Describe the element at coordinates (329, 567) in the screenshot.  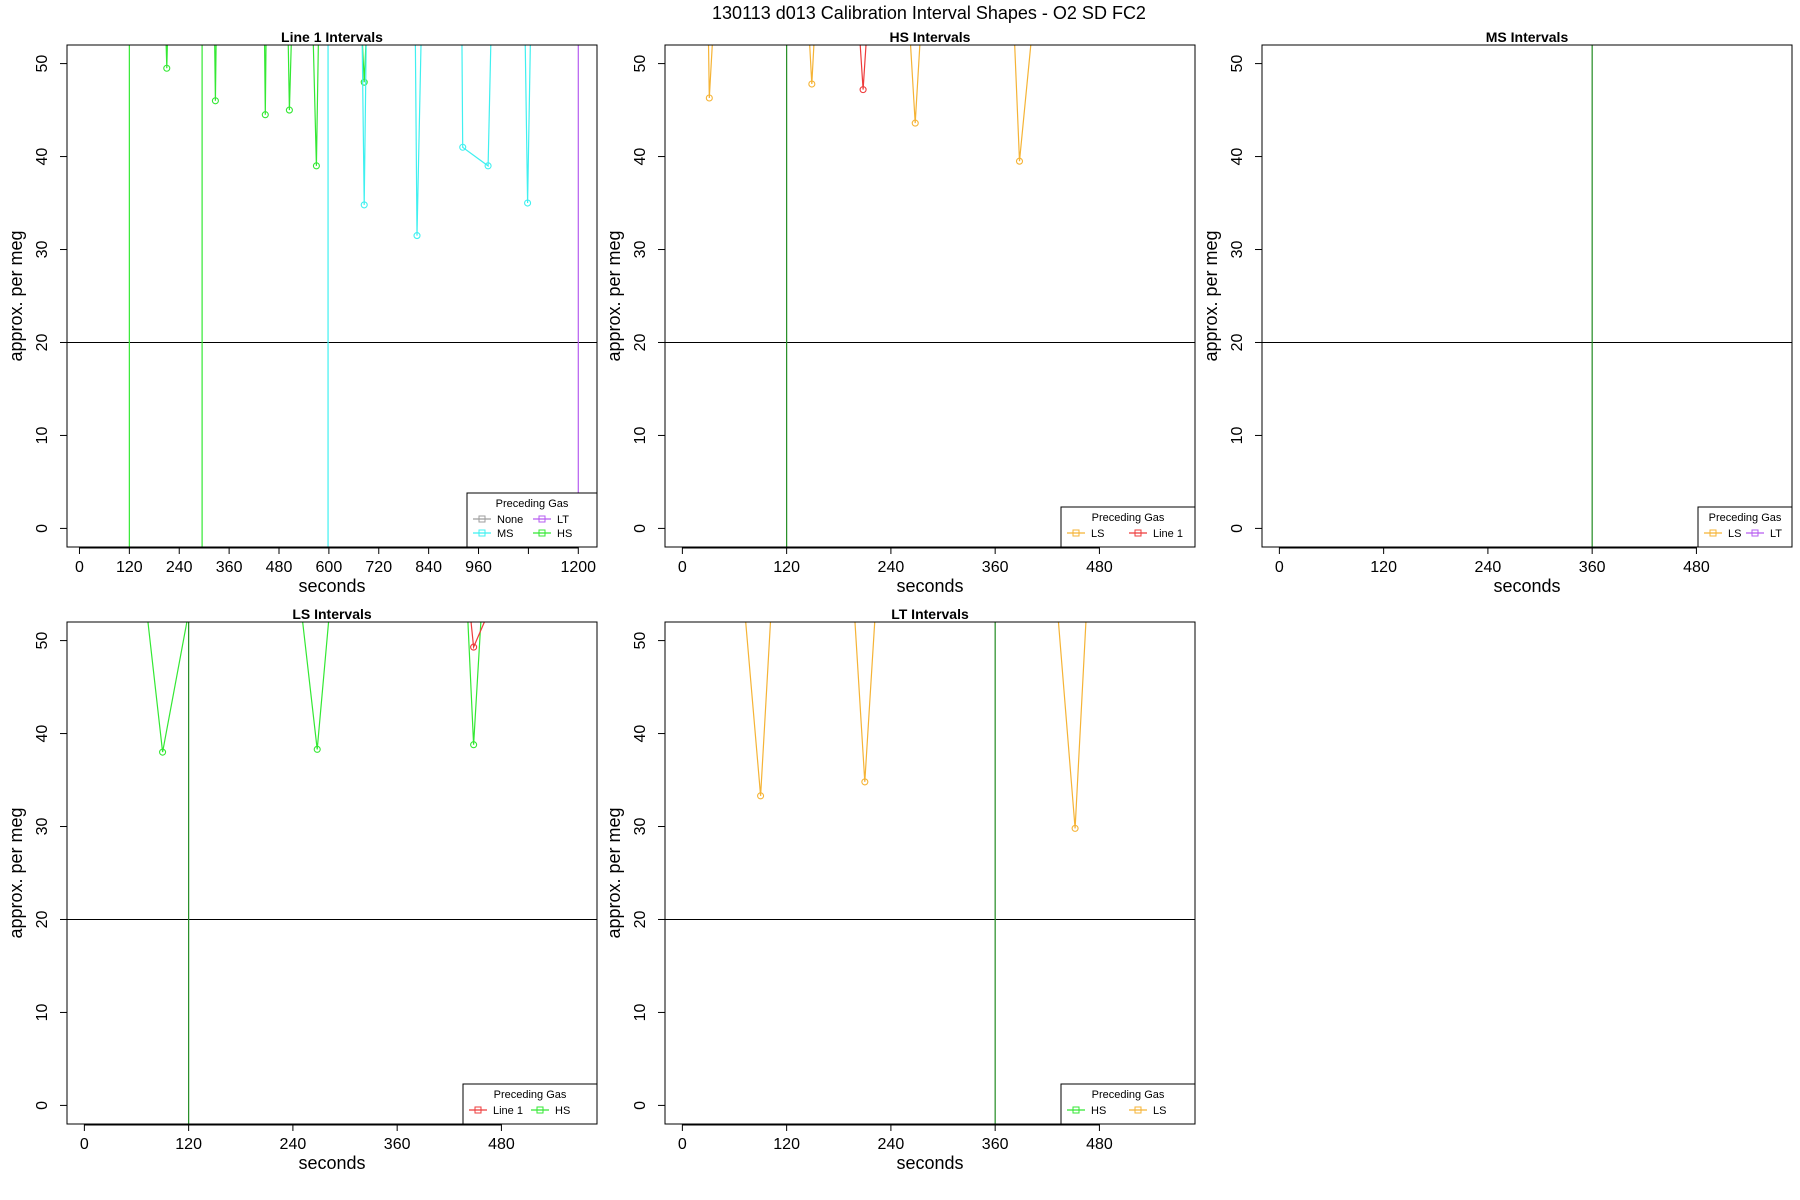
I see `x-tick-label: 600` at that location.